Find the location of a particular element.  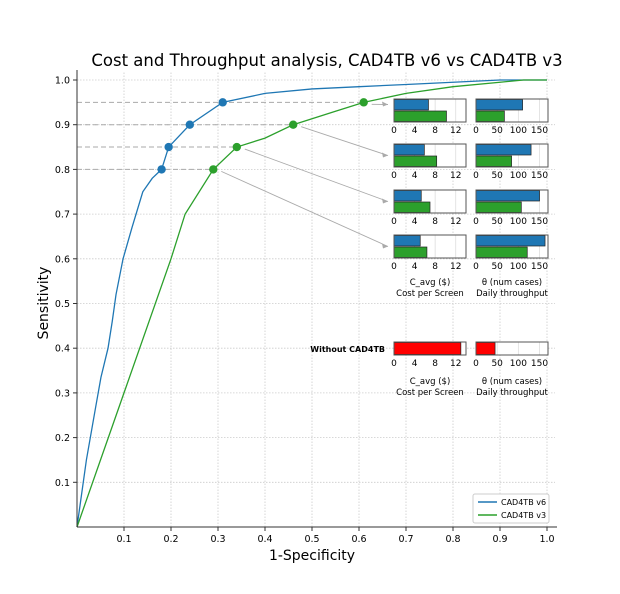

x-tick-label: 0.4 is located at coordinates (264, 539).